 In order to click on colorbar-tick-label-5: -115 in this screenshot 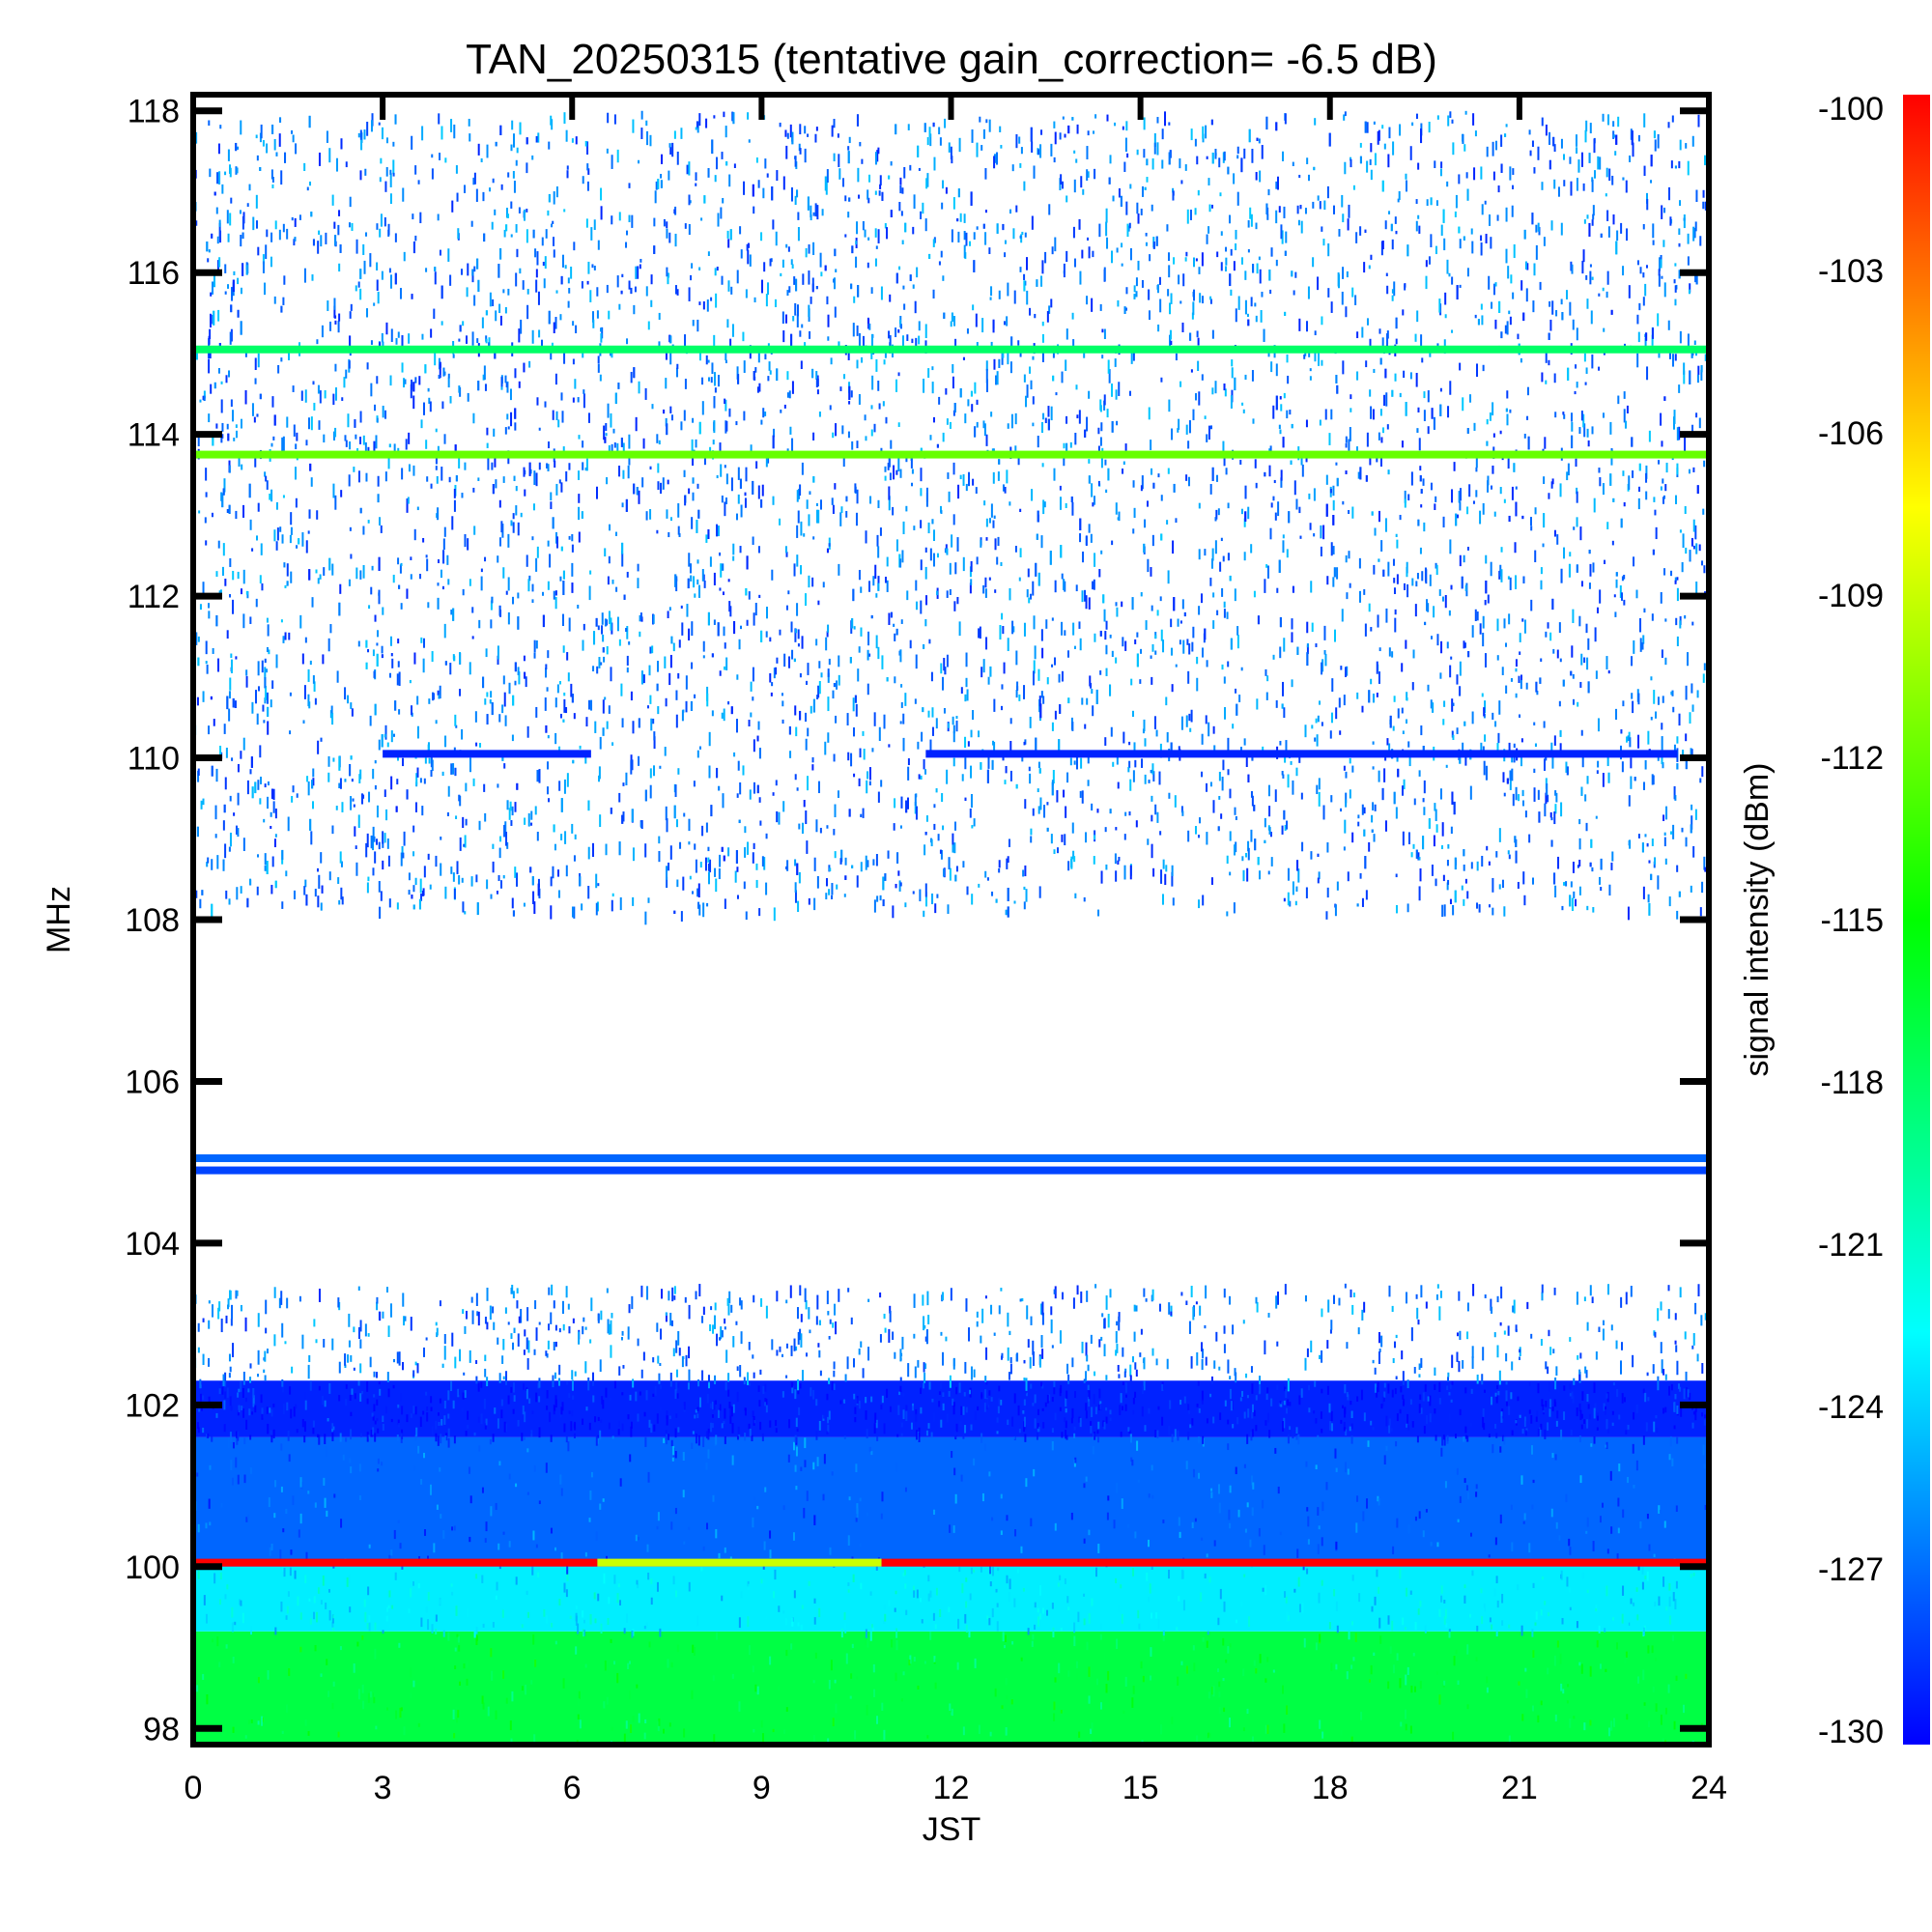, I will do `click(1852, 920)`.